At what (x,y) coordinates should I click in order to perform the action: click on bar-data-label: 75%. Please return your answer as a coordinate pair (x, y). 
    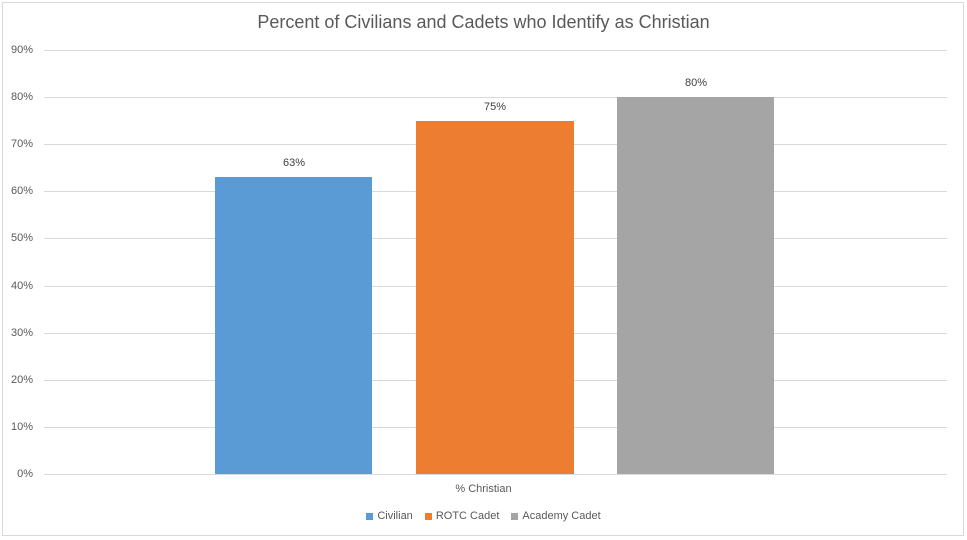
    Looking at the image, I should click on (495, 107).